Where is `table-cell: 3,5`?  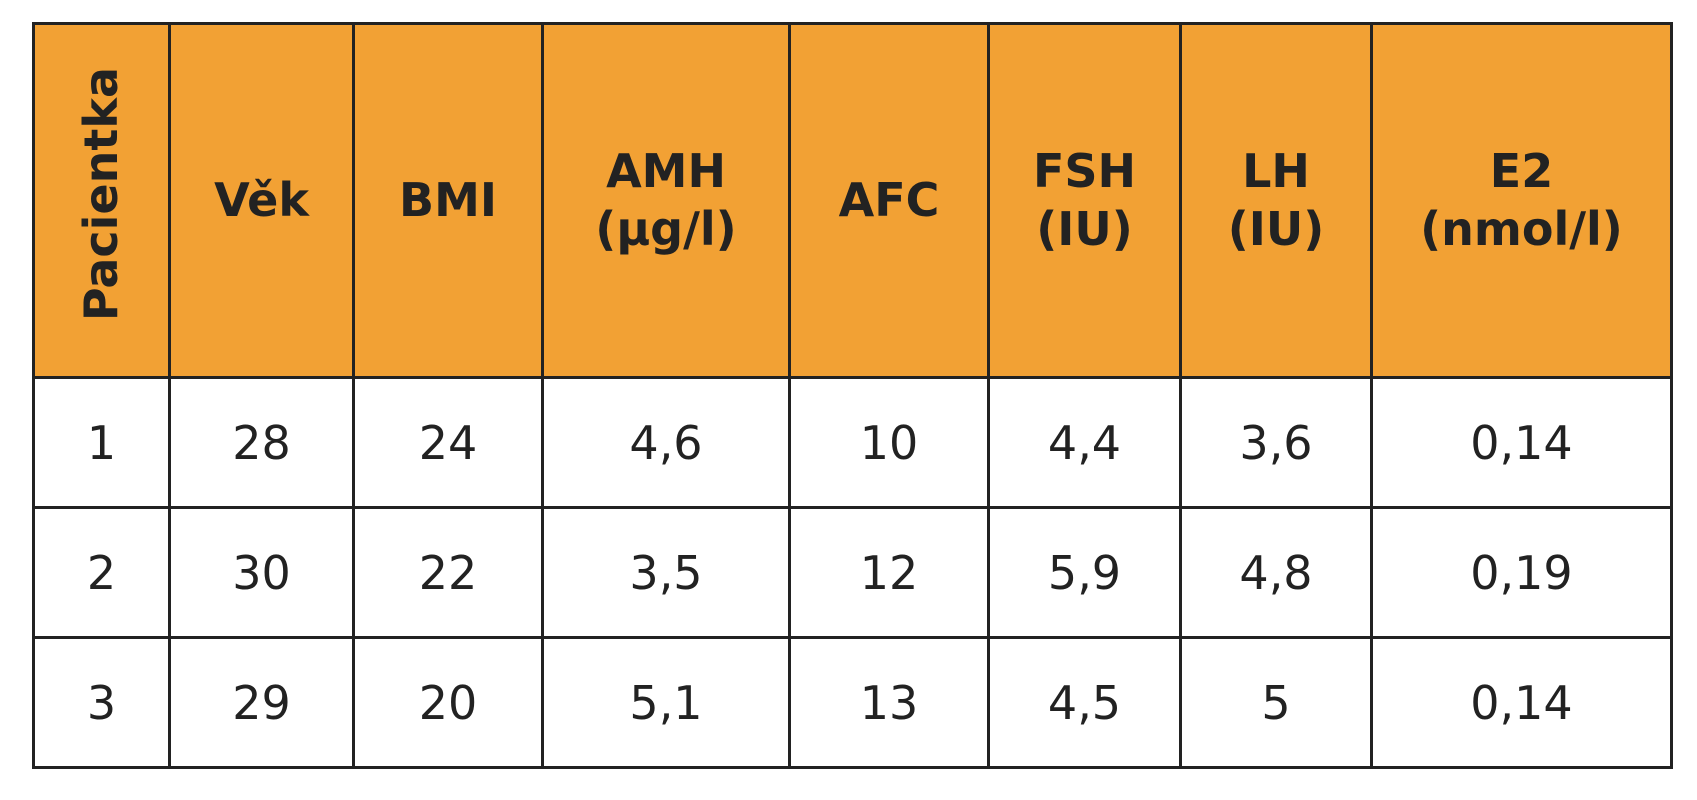 table-cell: 3,5 is located at coordinates (666, 572).